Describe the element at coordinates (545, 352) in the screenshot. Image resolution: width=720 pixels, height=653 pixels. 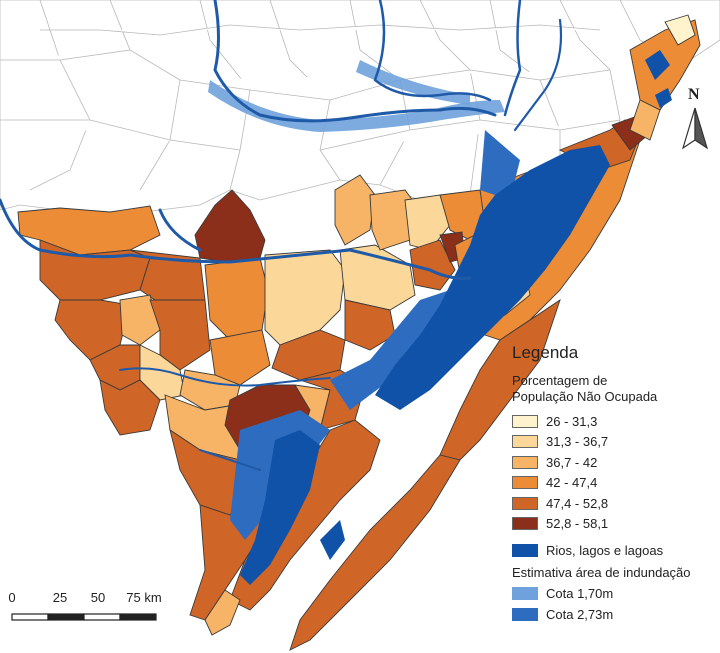
I see `legend-title: Legenda` at that location.